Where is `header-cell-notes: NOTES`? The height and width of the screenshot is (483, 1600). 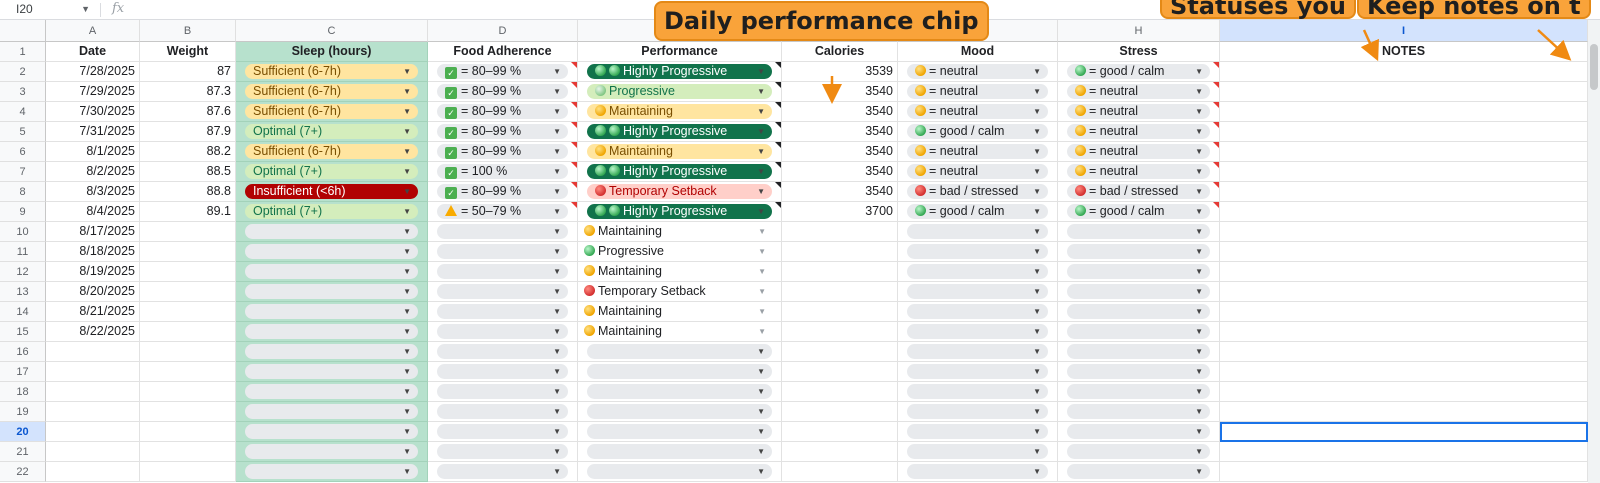 header-cell-notes: NOTES is located at coordinates (1404, 52).